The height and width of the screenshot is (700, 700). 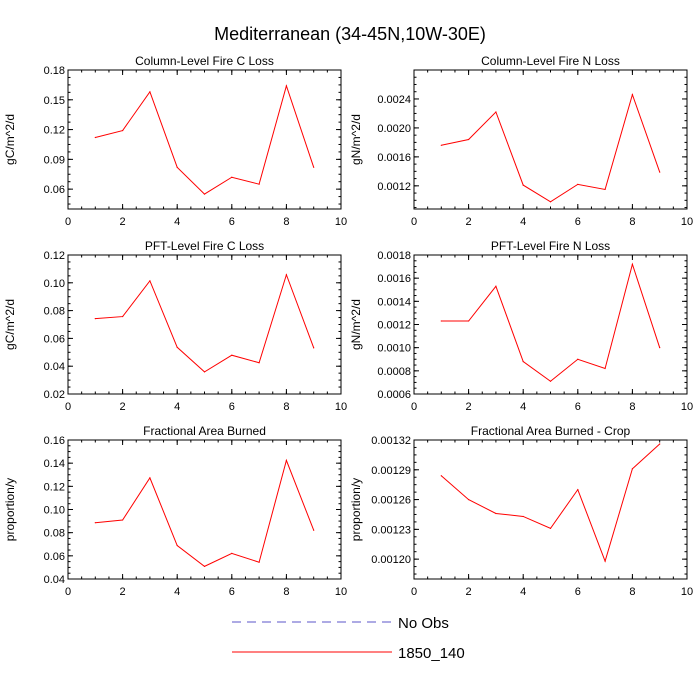 What do you see at coordinates (54, 160) in the screenshot?
I see `y-tick-label: 0.09` at bounding box center [54, 160].